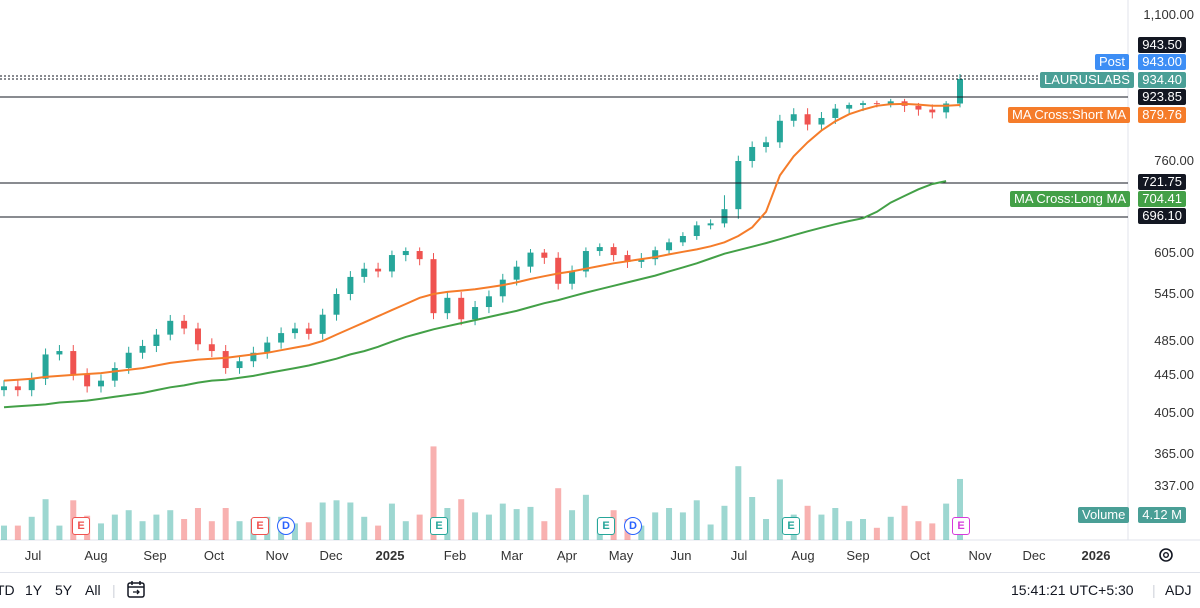 This screenshot has width=1200, height=608. Describe the element at coordinates (1162, 62) in the screenshot. I see `post-value-label: 943.00` at that location.